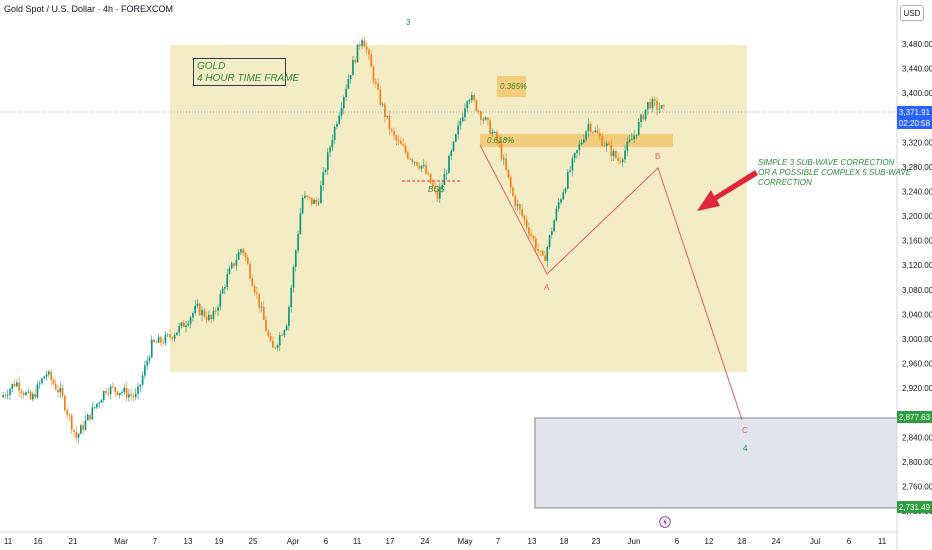 This screenshot has width=932, height=550. I want to click on price-tick-label: 3,000.00, so click(917, 339).